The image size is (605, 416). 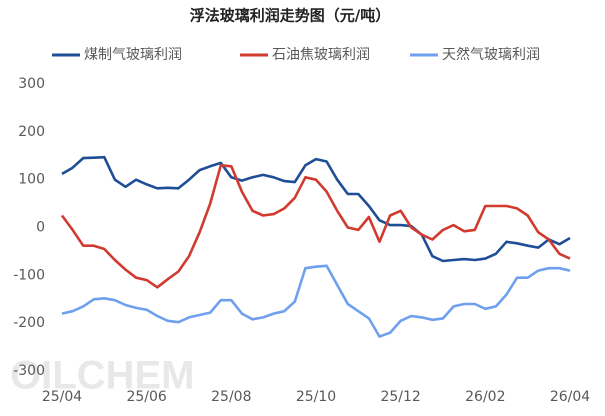 What do you see at coordinates (146, 397) in the screenshot?
I see `x-tick-label: 25/06` at bounding box center [146, 397].